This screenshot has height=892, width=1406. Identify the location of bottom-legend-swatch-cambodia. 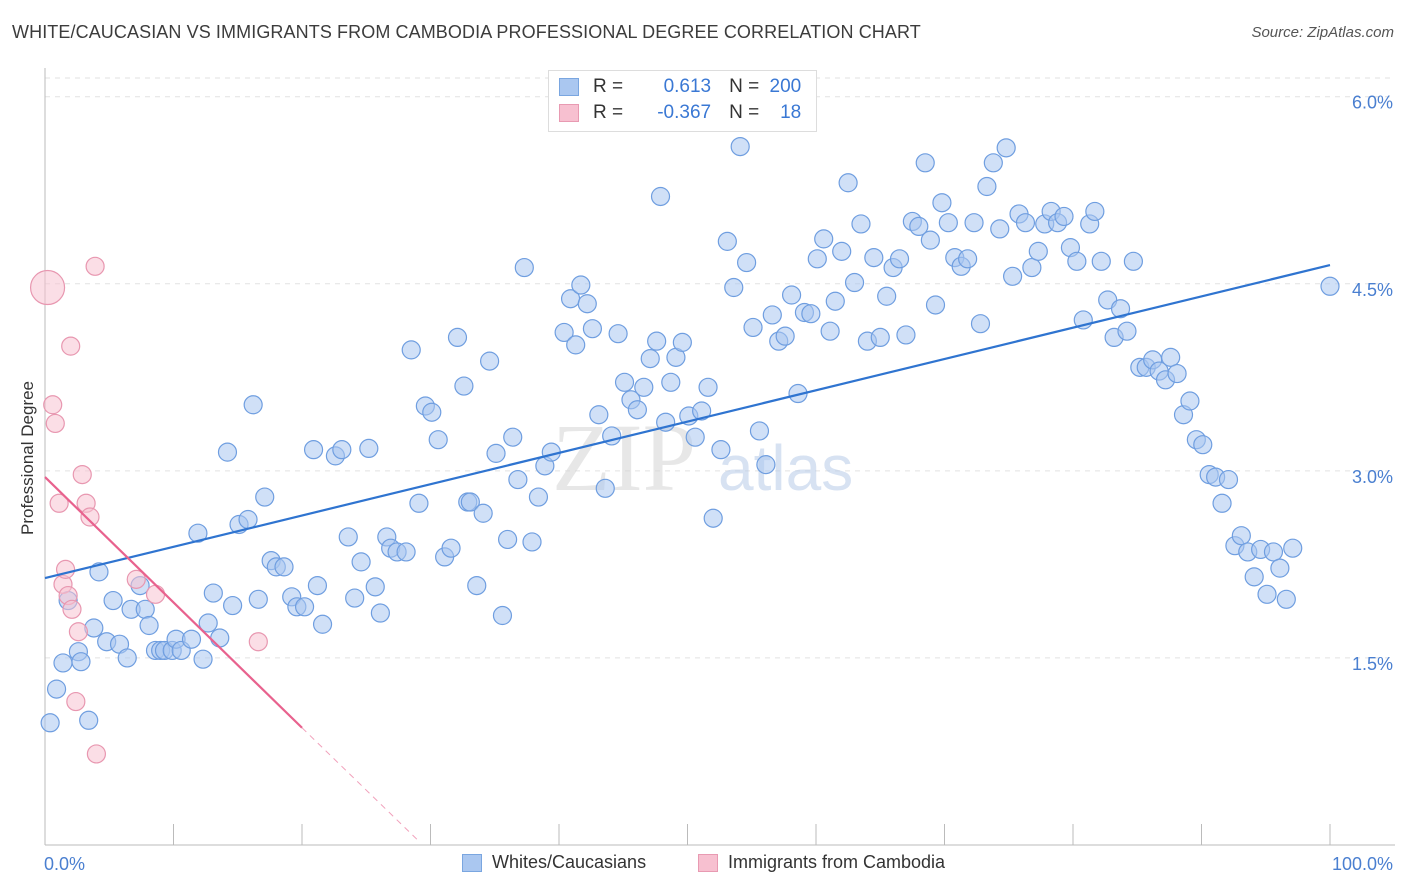
(708, 862).